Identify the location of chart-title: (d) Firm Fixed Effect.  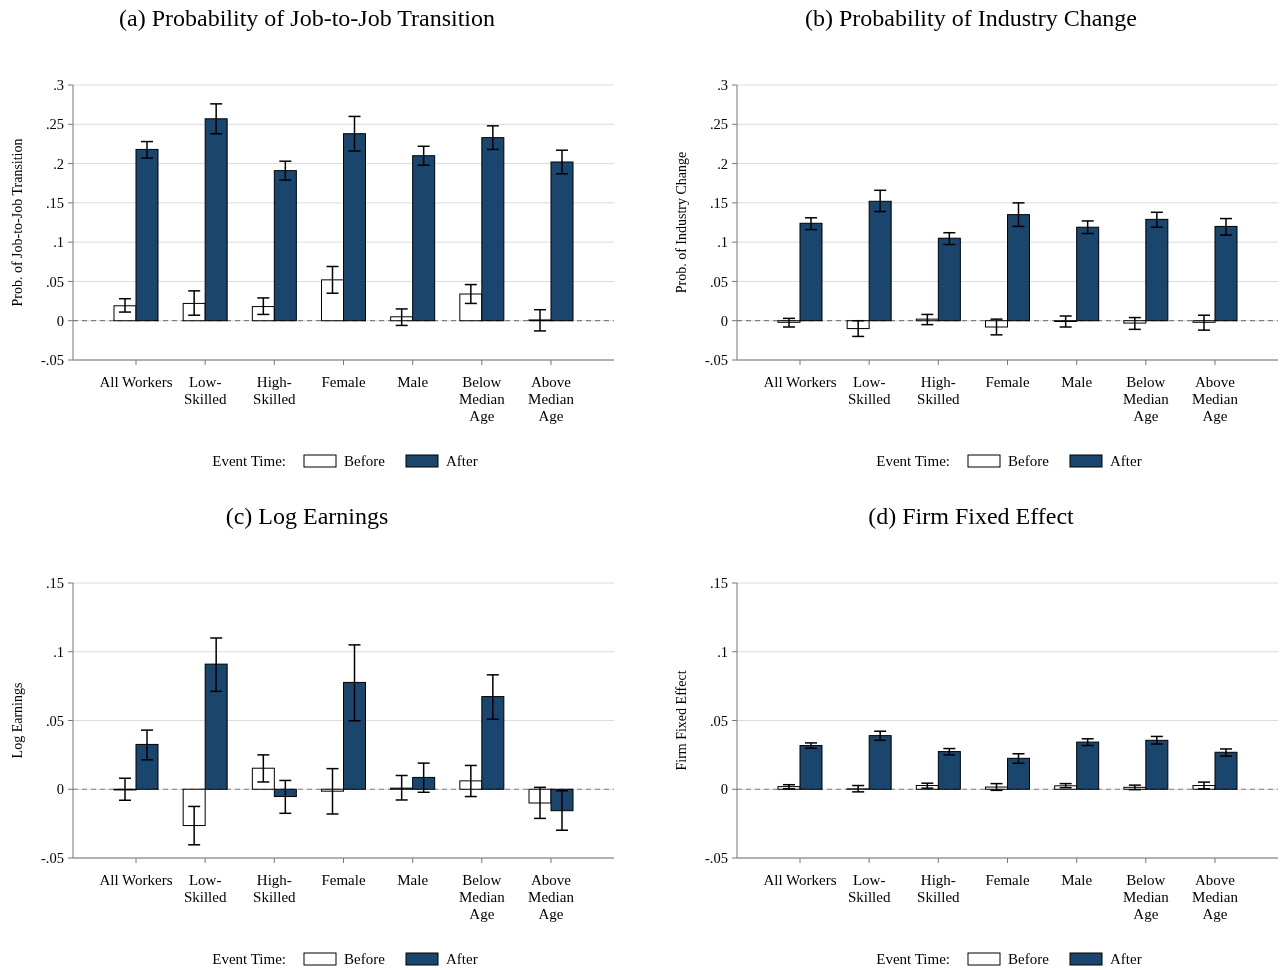
(971, 516).